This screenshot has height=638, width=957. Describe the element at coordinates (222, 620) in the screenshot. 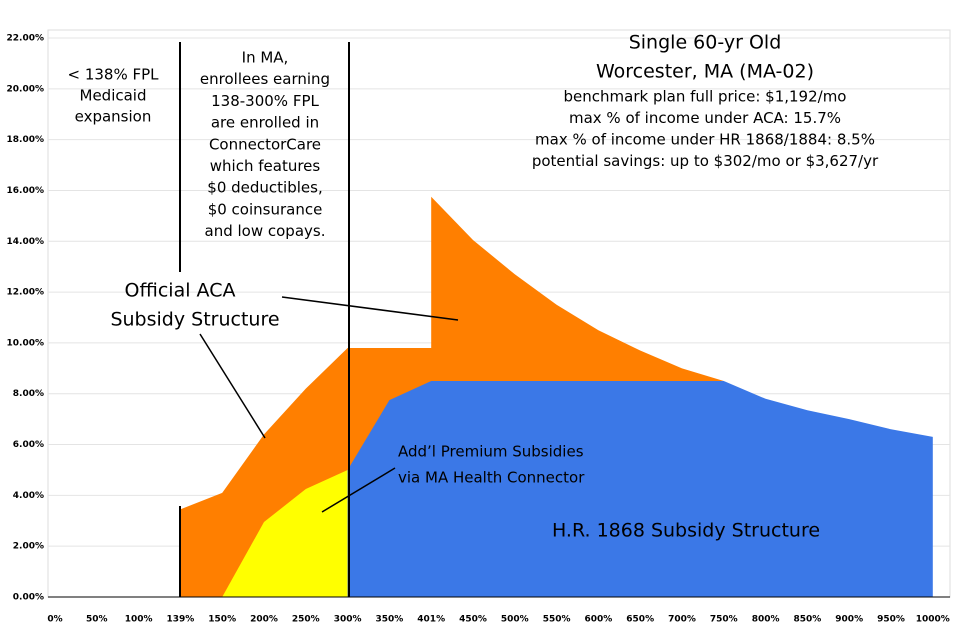

I see `x-tick-label: 150%` at that location.